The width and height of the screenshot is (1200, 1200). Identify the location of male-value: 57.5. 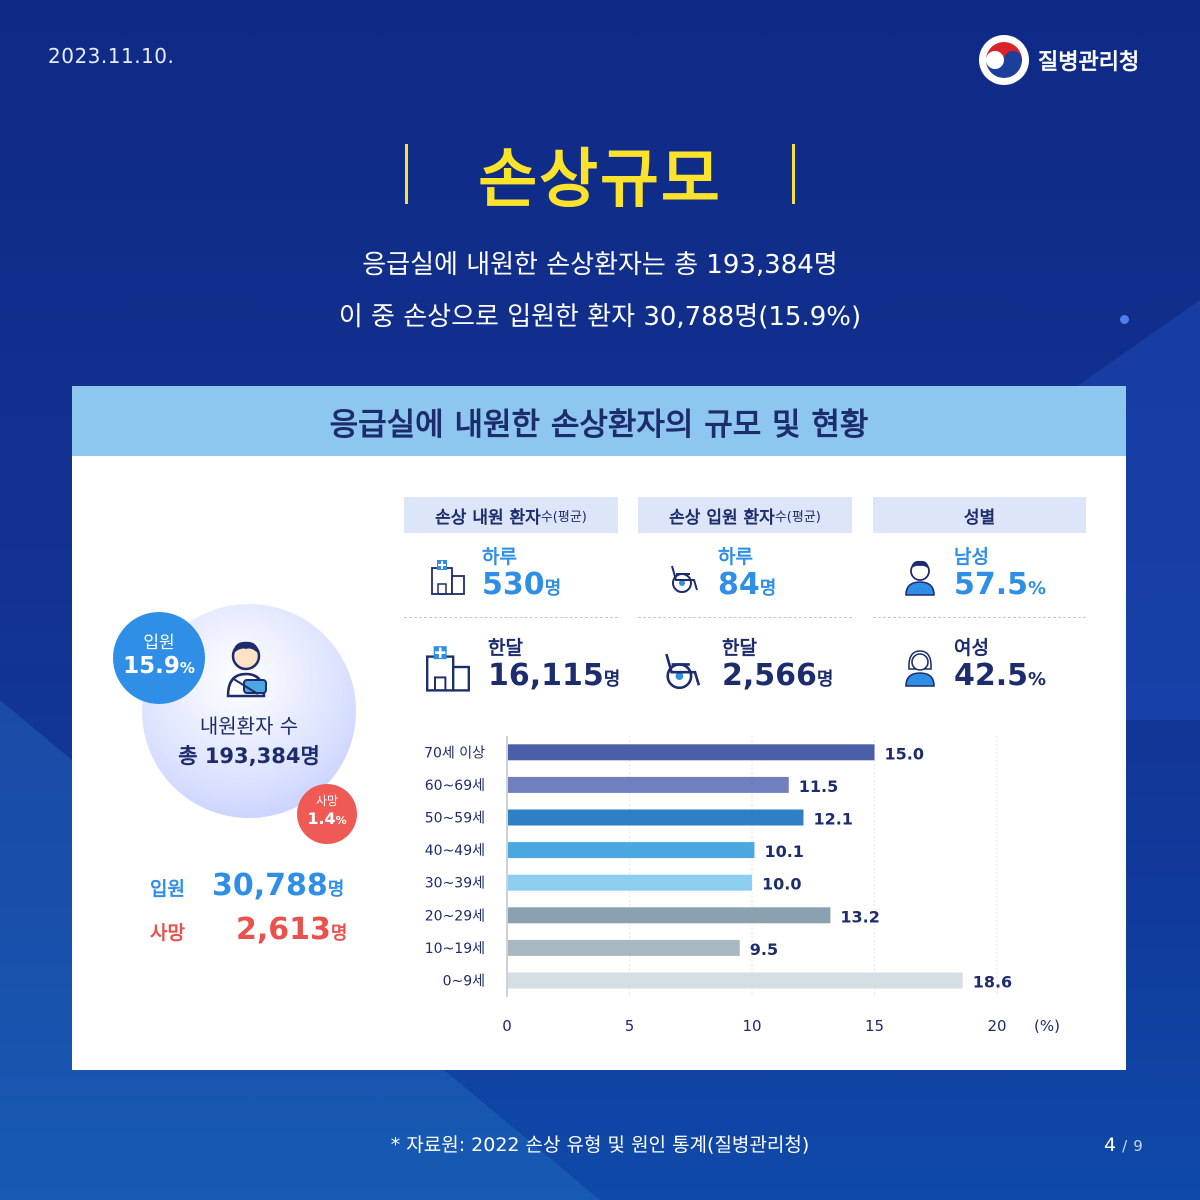
(991, 584).